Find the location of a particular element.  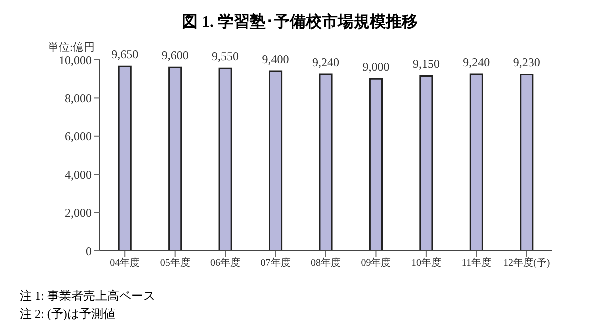

x-tick-label: 04年度 is located at coordinates (125, 263).